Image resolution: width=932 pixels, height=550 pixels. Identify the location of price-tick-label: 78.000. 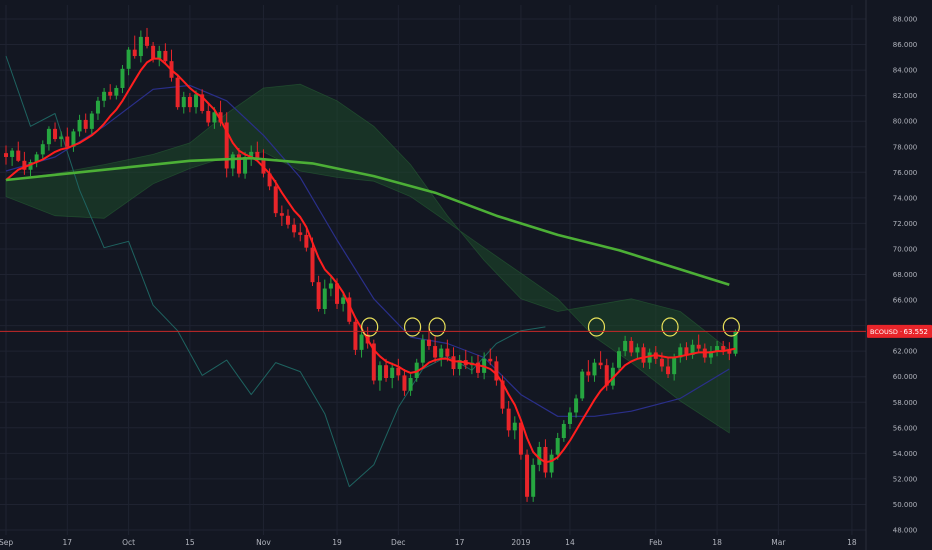
(905, 147).